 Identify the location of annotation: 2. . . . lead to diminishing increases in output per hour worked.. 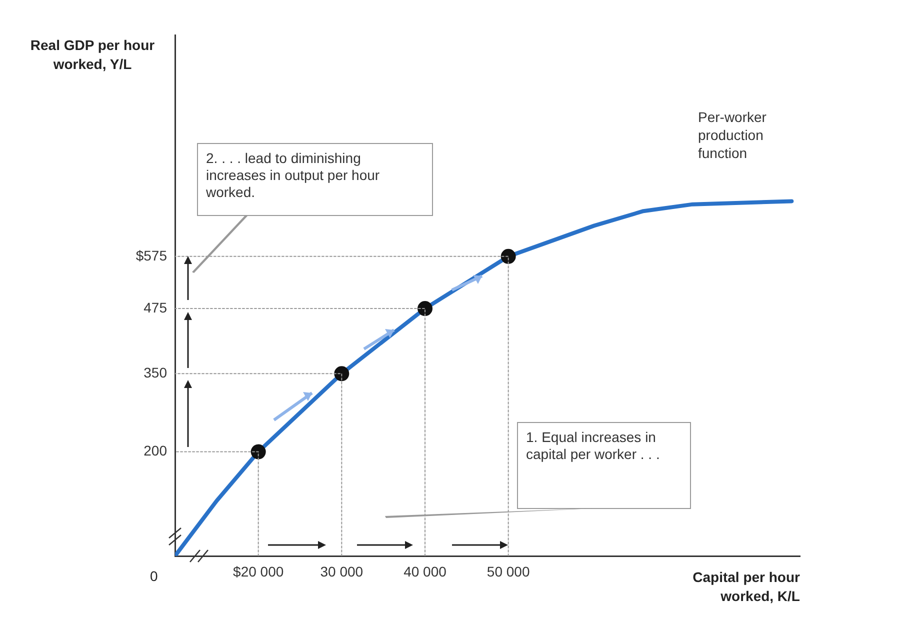
(314, 179).